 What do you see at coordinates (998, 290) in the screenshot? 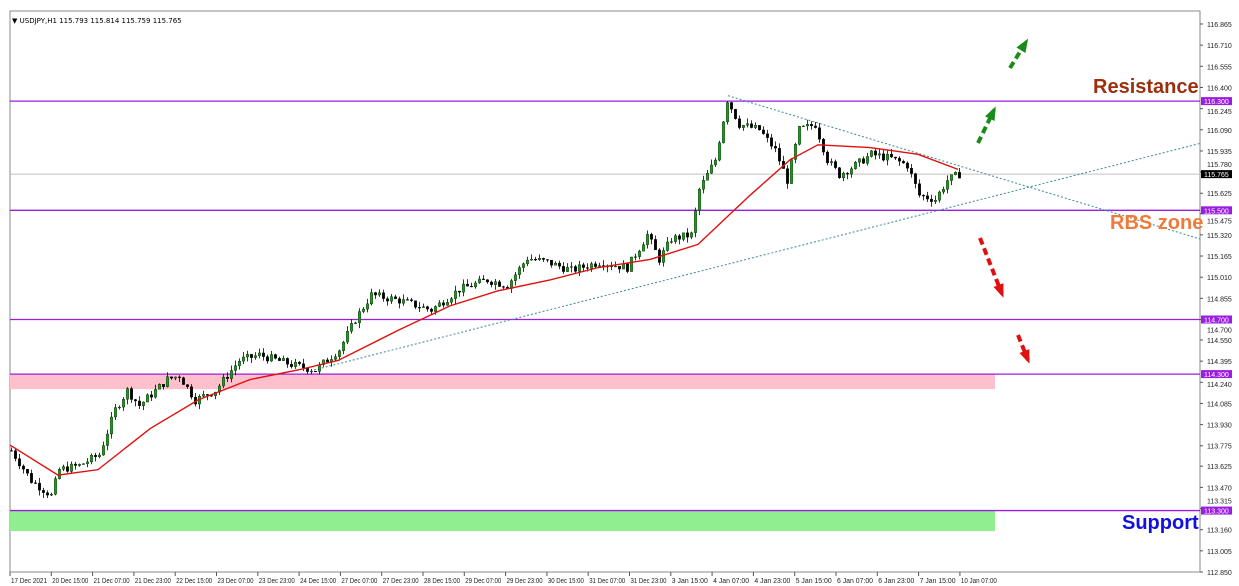
I see `red-down-arrow-icon-head` at bounding box center [998, 290].